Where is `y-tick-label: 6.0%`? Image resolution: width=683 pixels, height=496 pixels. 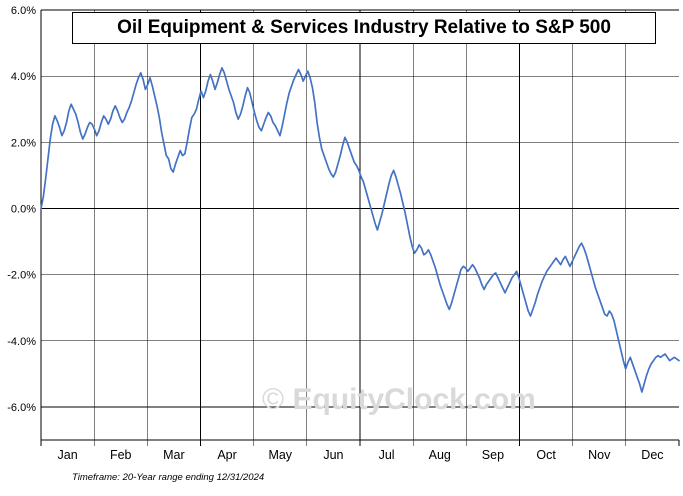
y-tick-label: 6.0% is located at coordinates (23, 11).